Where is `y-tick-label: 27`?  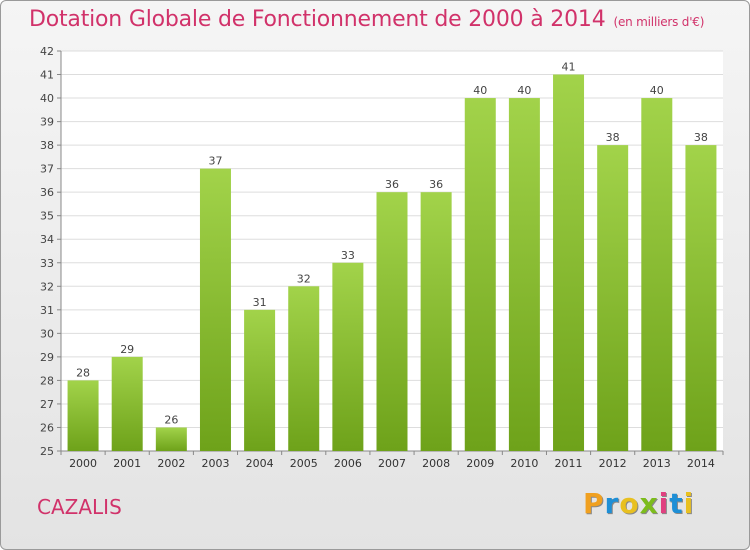
y-tick-label: 27 is located at coordinates (47, 404).